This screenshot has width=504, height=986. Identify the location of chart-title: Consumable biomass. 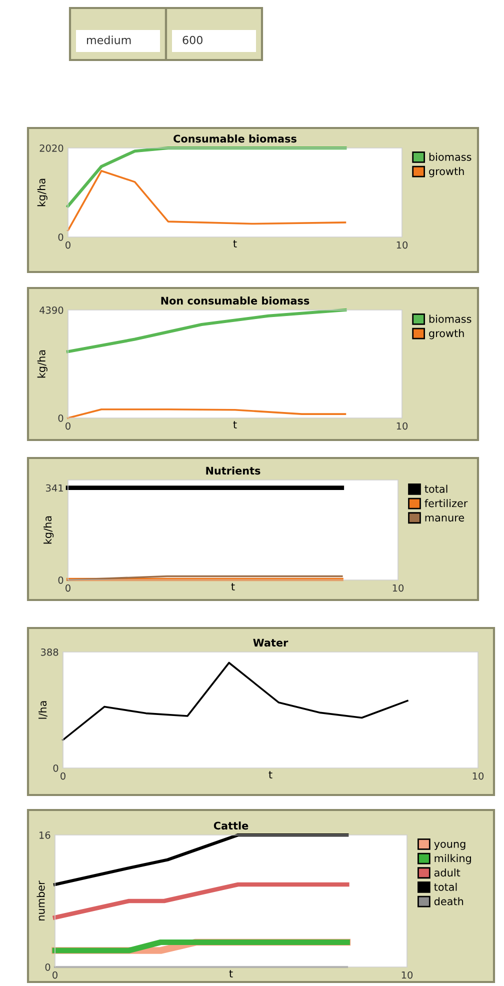
(235, 138).